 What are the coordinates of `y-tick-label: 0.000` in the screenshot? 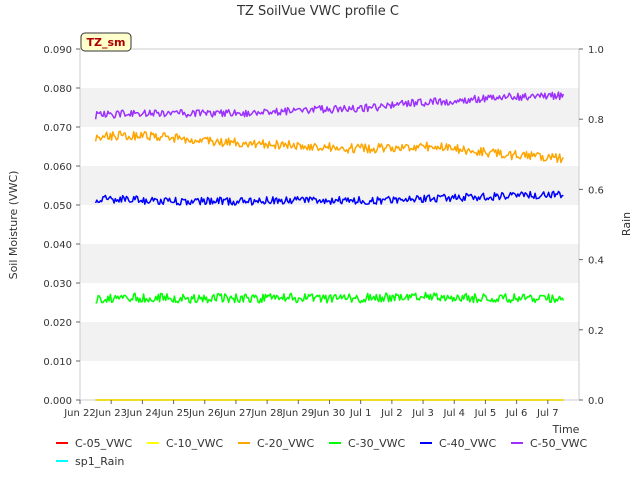 It's located at (57, 401).